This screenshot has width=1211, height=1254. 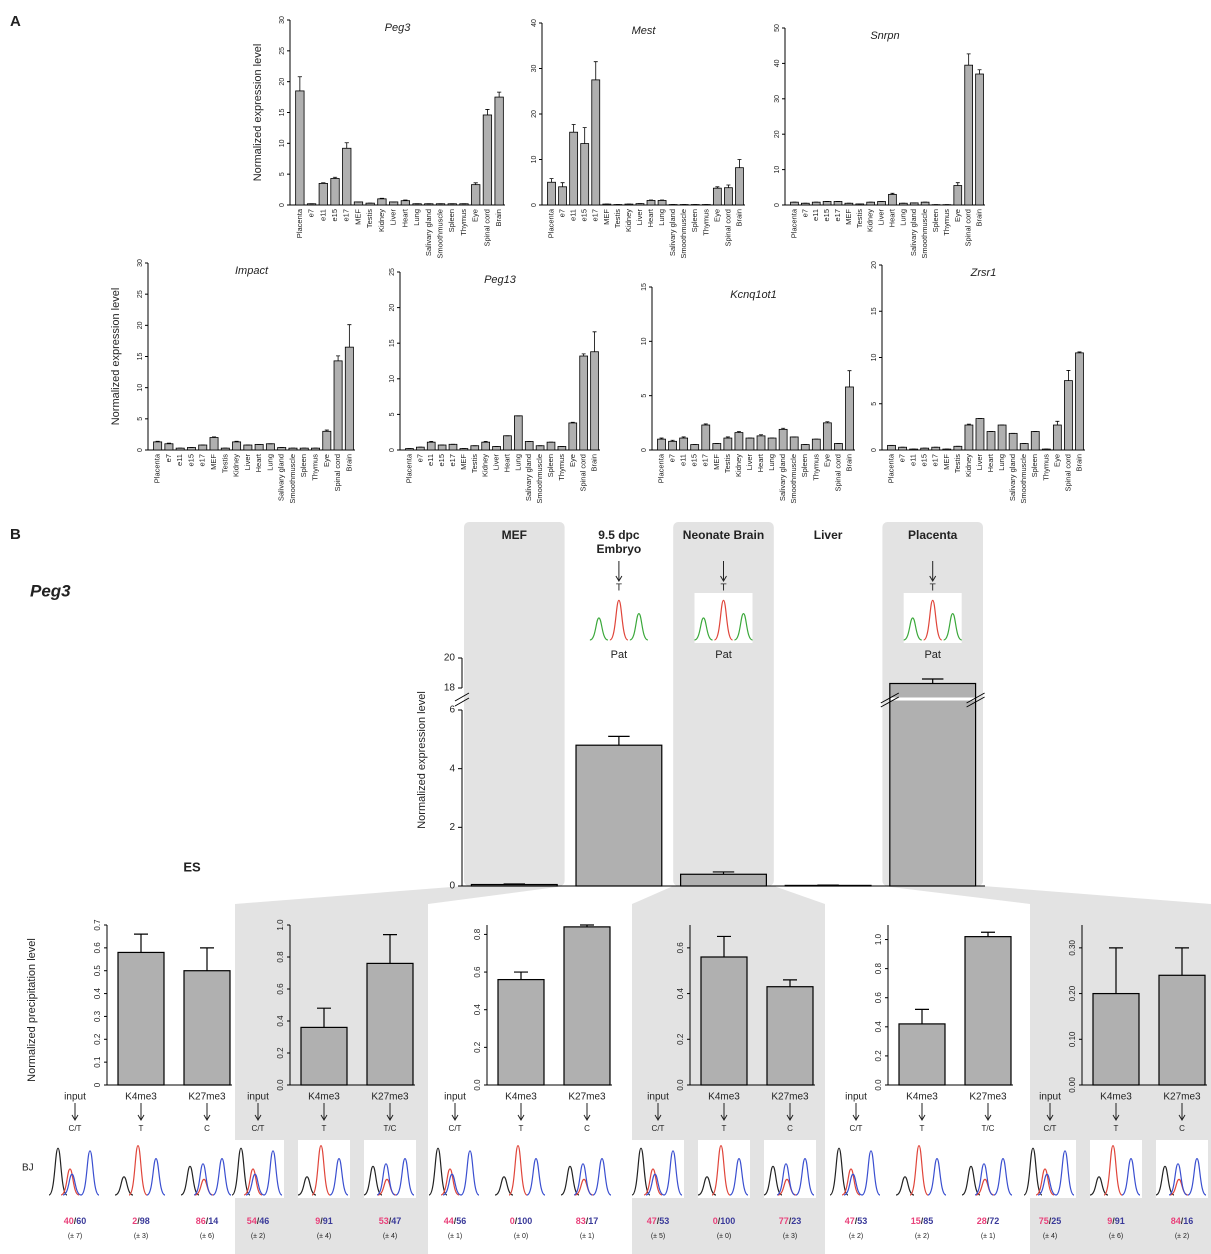 I want to click on chart-title: Peg13, so click(x=500, y=280).